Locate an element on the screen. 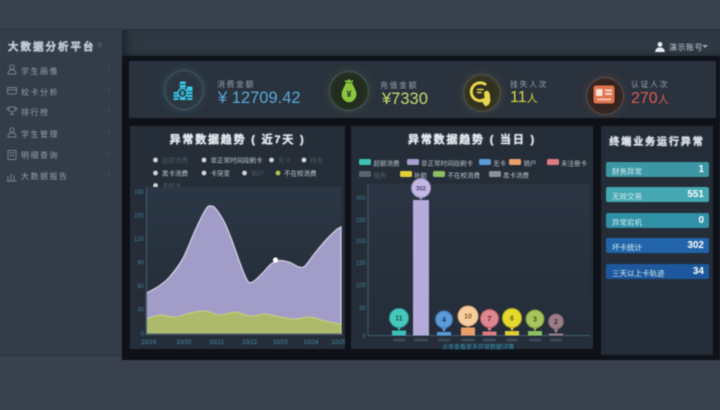 This screenshot has height=410, width=720. svg-text: 50 is located at coordinates (362, 309).